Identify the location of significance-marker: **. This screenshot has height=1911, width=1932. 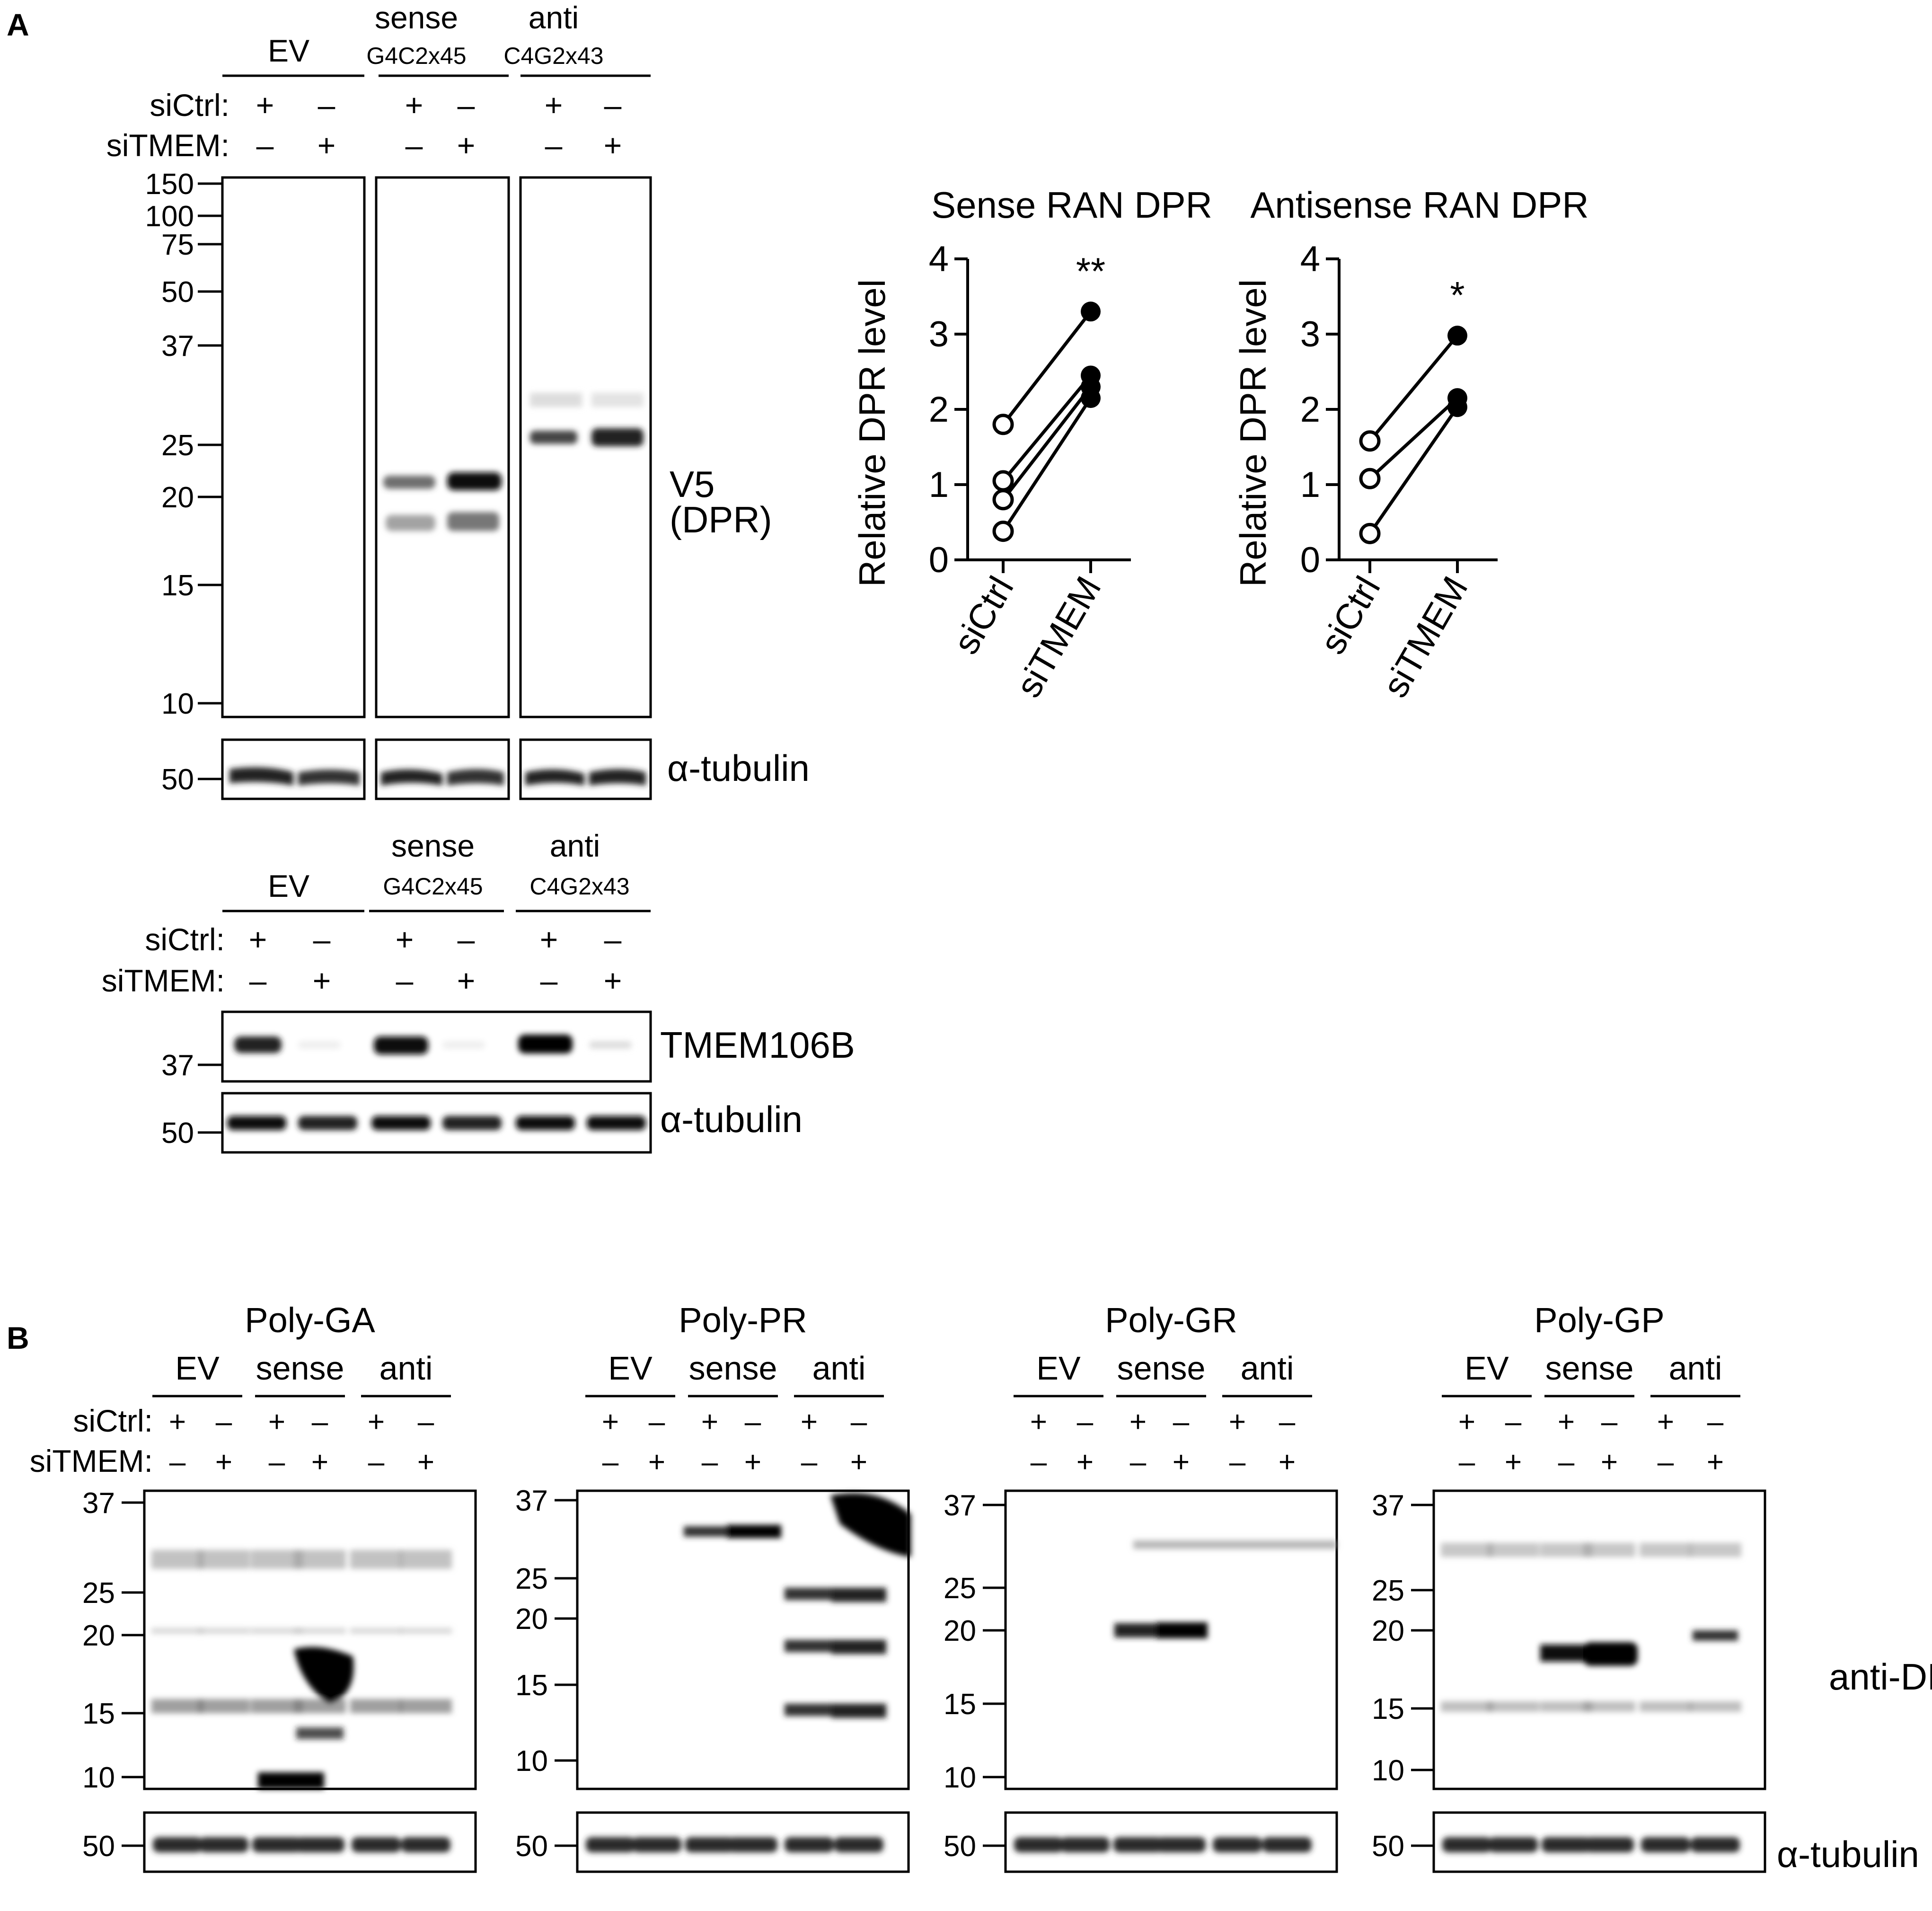
(1090, 271).